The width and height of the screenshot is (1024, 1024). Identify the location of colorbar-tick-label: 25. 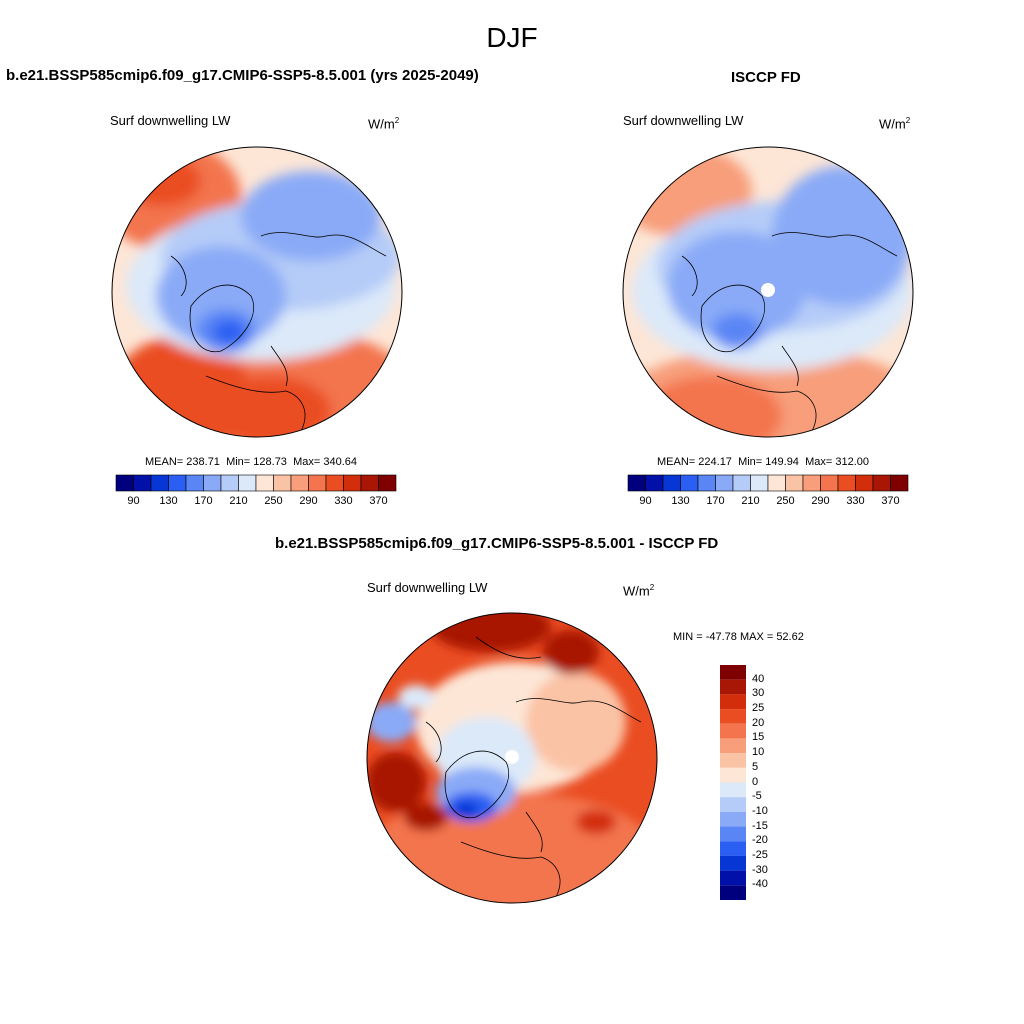
(758, 708).